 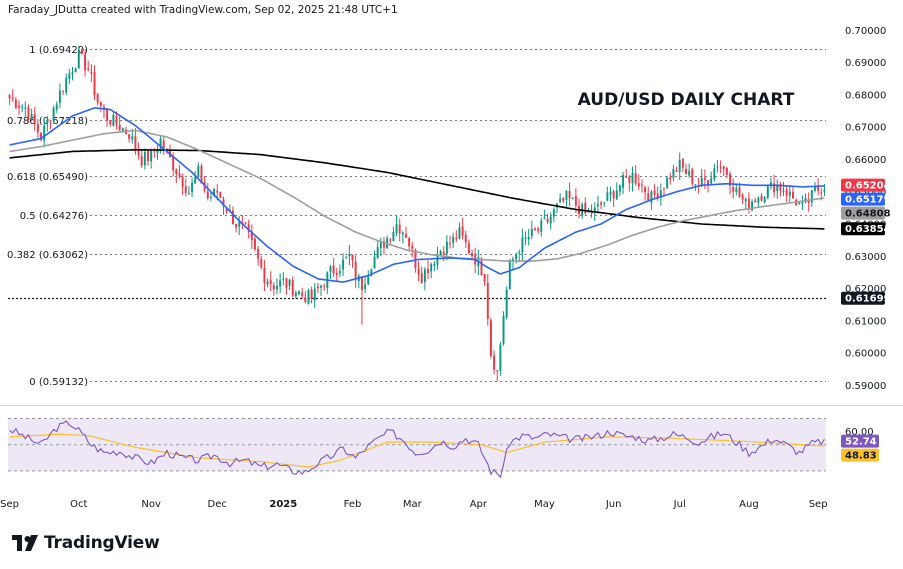 I want to click on time-tick-label: Nov, so click(x=151, y=504).